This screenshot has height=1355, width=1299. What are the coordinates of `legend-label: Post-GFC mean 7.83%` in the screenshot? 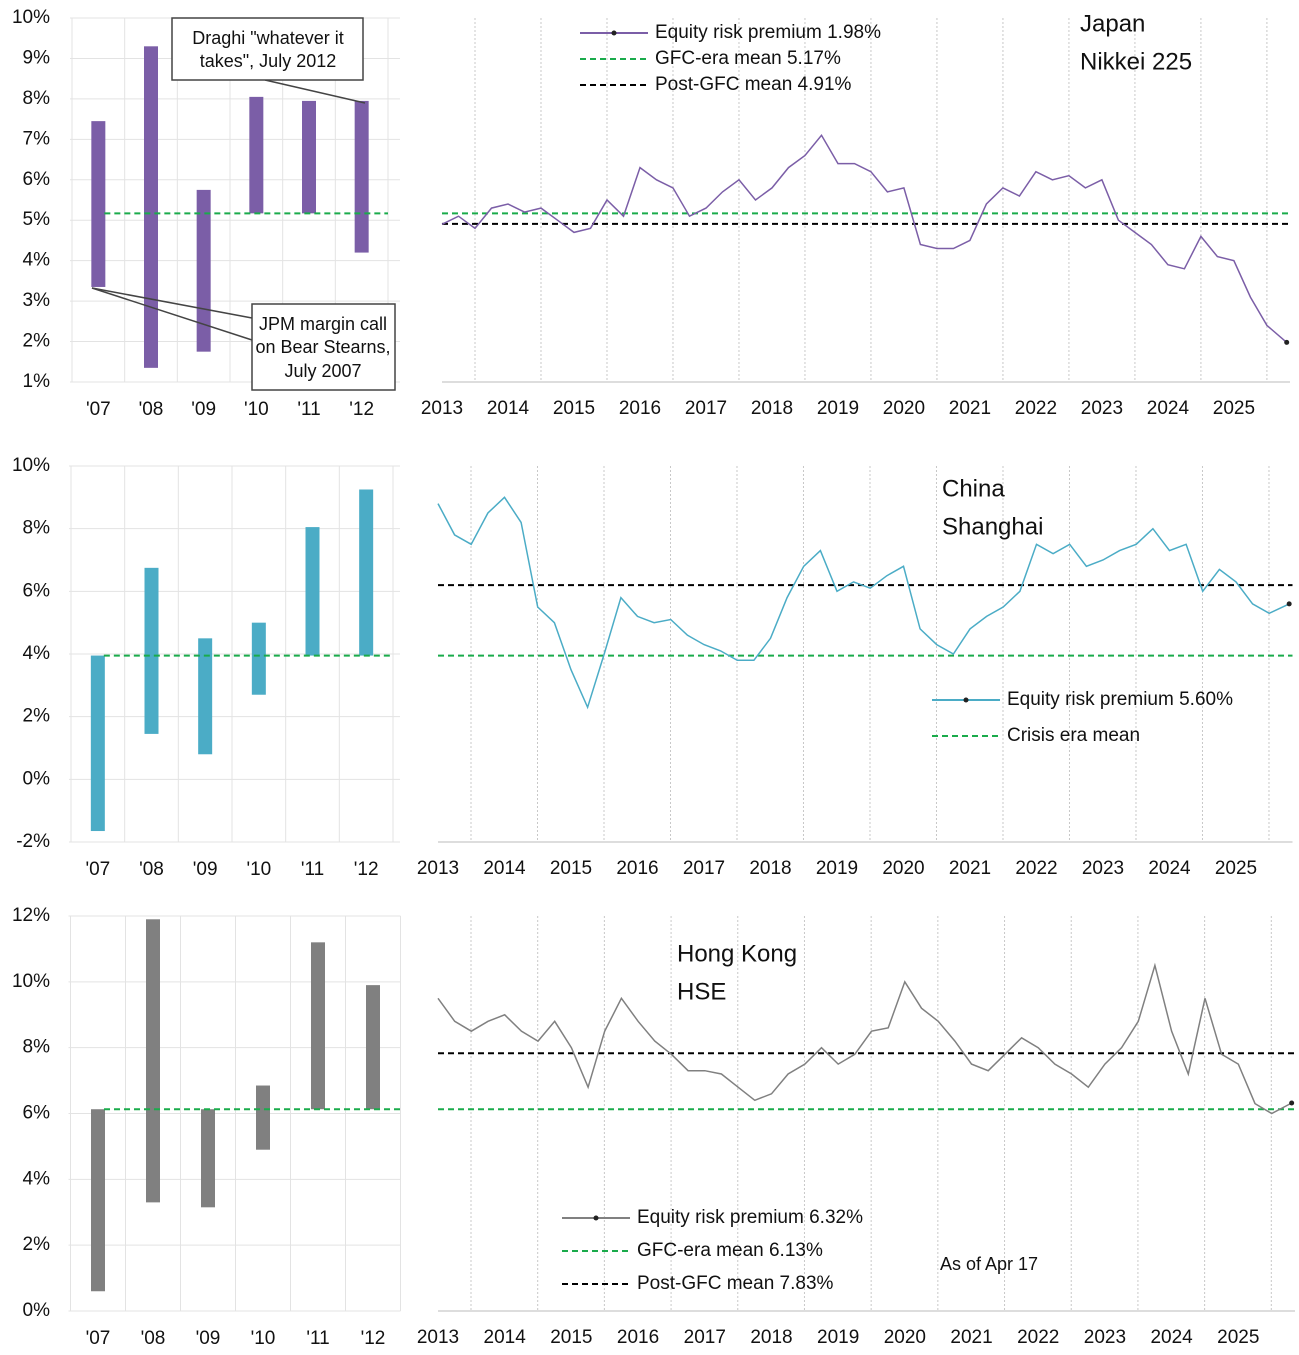 It's located at (735, 1283).